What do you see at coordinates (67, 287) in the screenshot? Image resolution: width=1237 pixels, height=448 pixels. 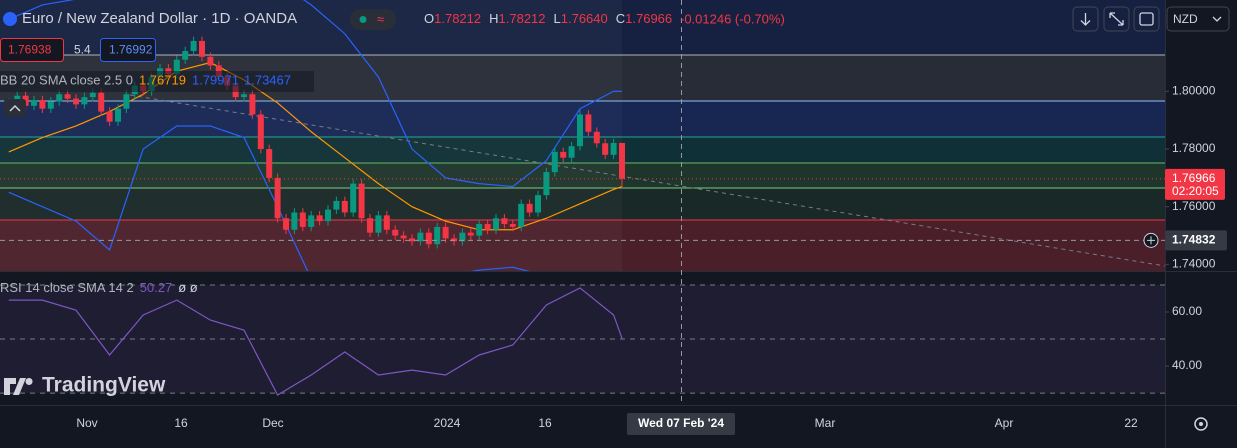 I see `rsi-label: RSI 14 close SMA 14 2` at bounding box center [67, 287].